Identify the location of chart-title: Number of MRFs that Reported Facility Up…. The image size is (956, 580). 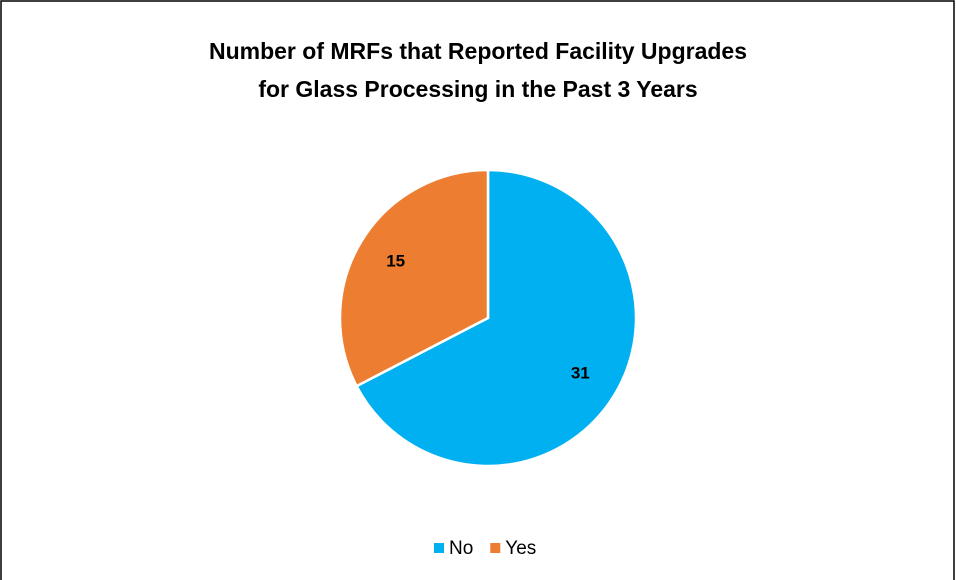
(478, 51).